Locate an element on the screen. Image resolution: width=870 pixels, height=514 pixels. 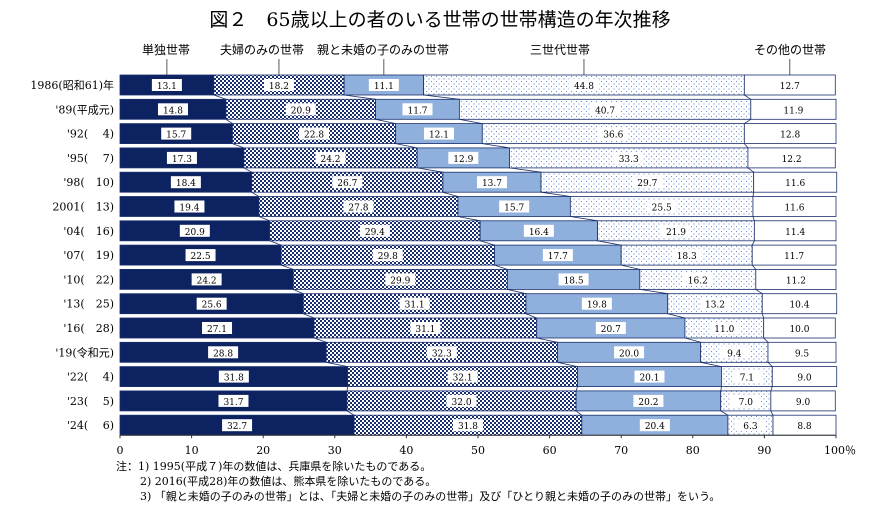
value-label: 11.7 is located at coordinates (794, 257).